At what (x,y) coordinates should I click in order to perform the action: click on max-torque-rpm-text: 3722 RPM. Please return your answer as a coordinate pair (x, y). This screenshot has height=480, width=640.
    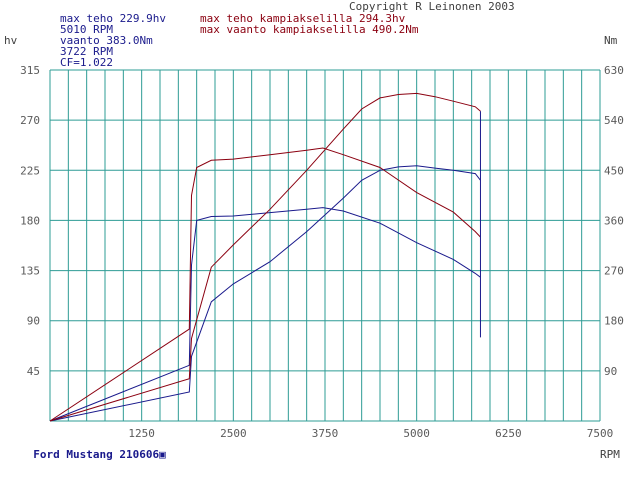
    Looking at the image, I should click on (86, 51).